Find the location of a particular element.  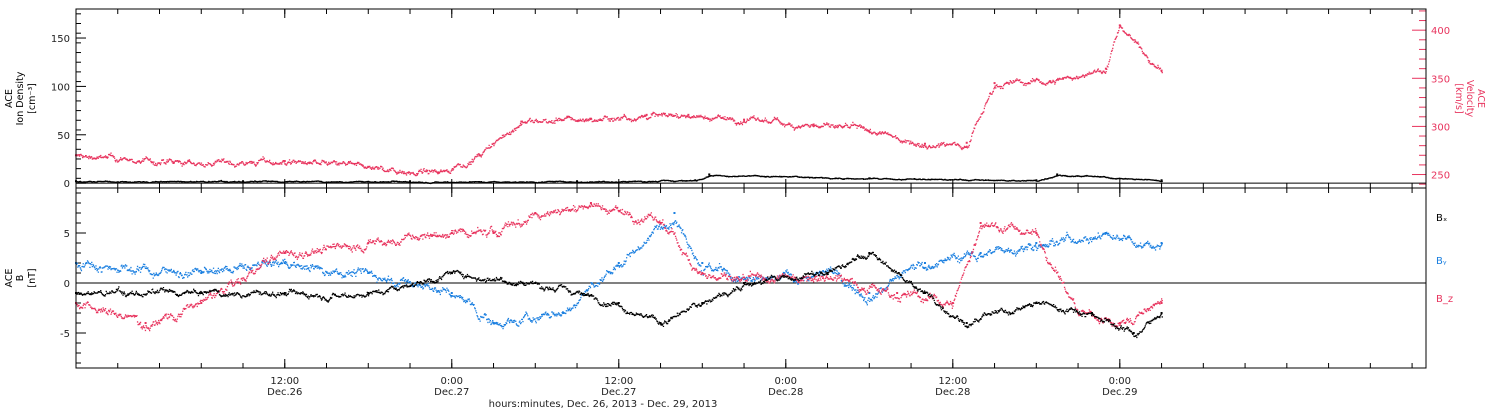

left-axis-title: ACE B [nT] is located at coordinates (21, 277).